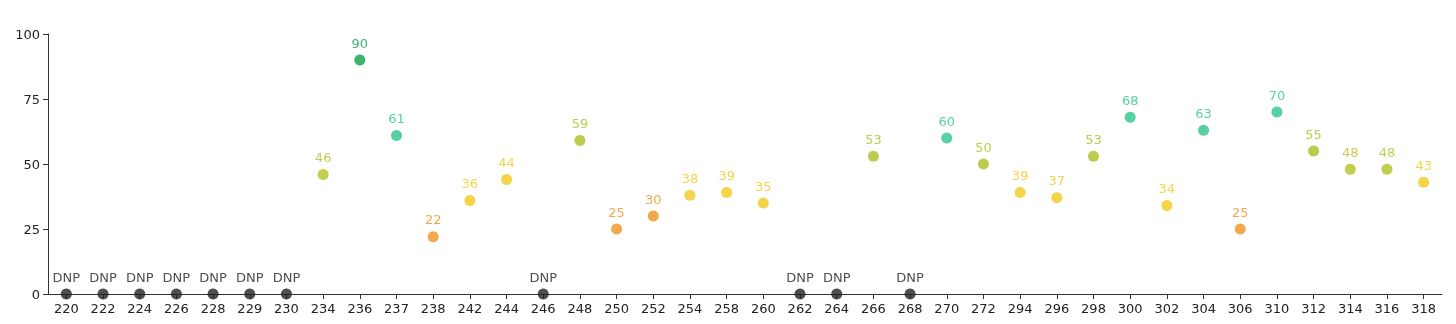  Describe the element at coordinates (1203, 113) in the screenshot. I see `data-label: 63` at that location.